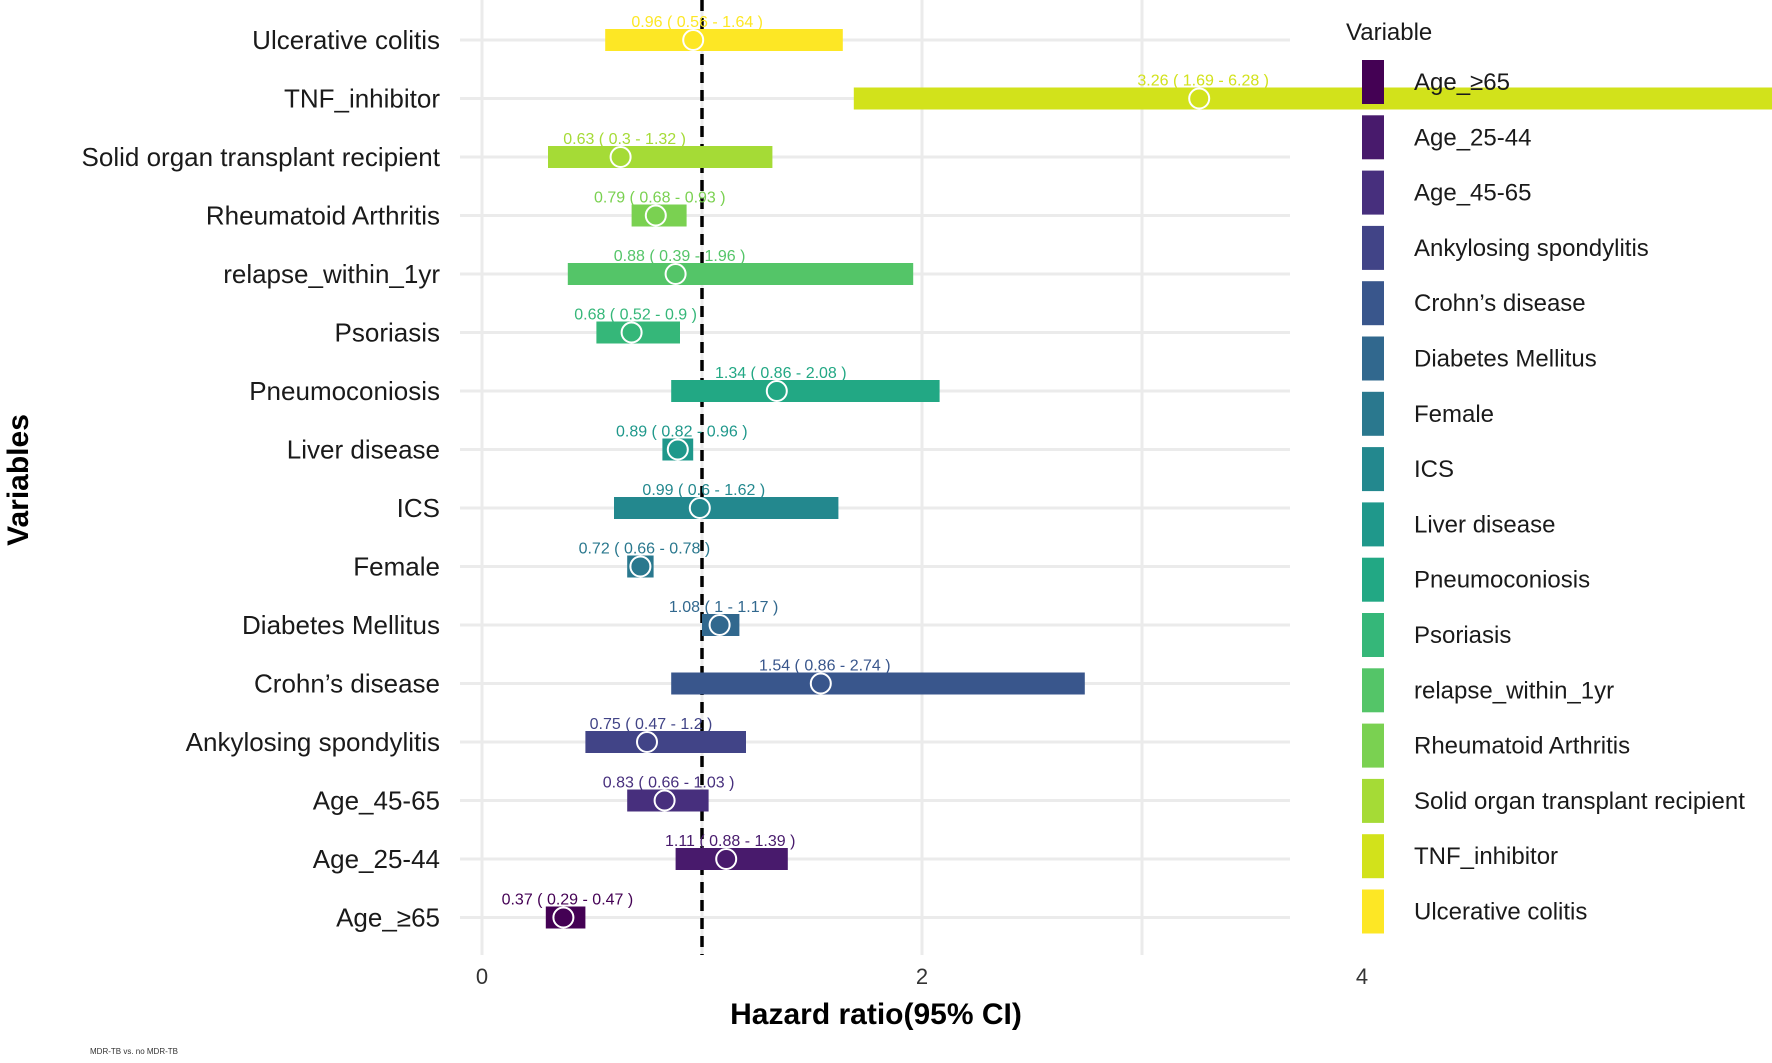 The height and width of the screenshot is (1063, 1772). Describe the element at coordinates (1579, 801) in the screenshot. I see `legend-label: Solid organ transplant recipient` at that location.